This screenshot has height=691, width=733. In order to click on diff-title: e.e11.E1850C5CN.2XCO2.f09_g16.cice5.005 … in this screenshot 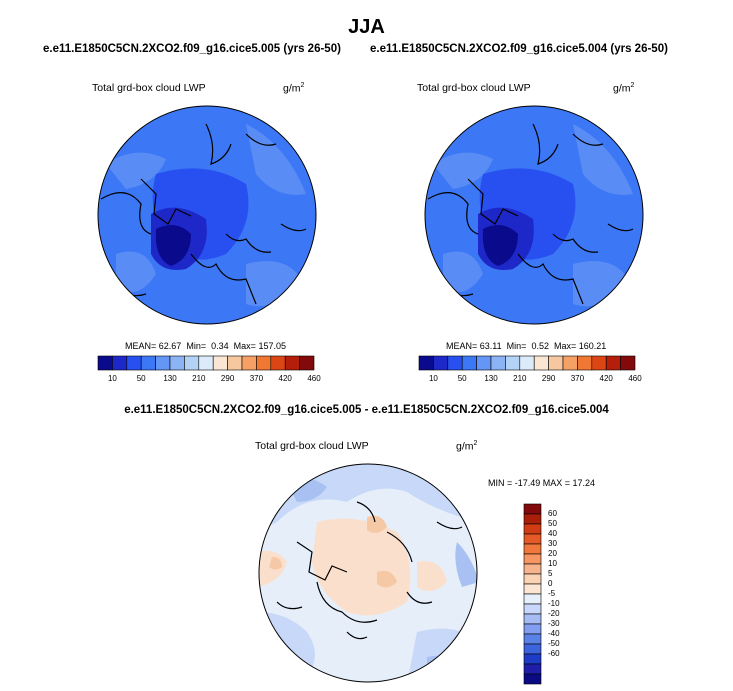, I will do `click(366, 410)`.